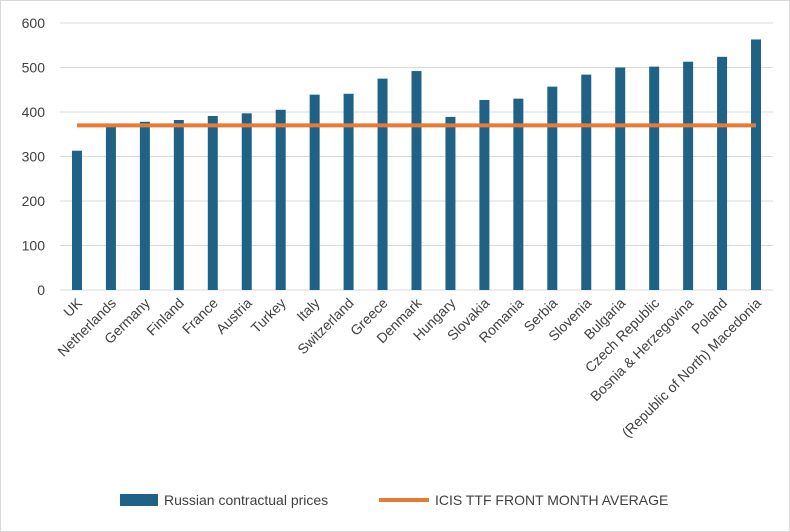 Image resolution: width=790 pixels, height=532 pixels. Describe the element at coordinates (165, 317) in the screenshot. I see `x-category-label: Finland` at that location.